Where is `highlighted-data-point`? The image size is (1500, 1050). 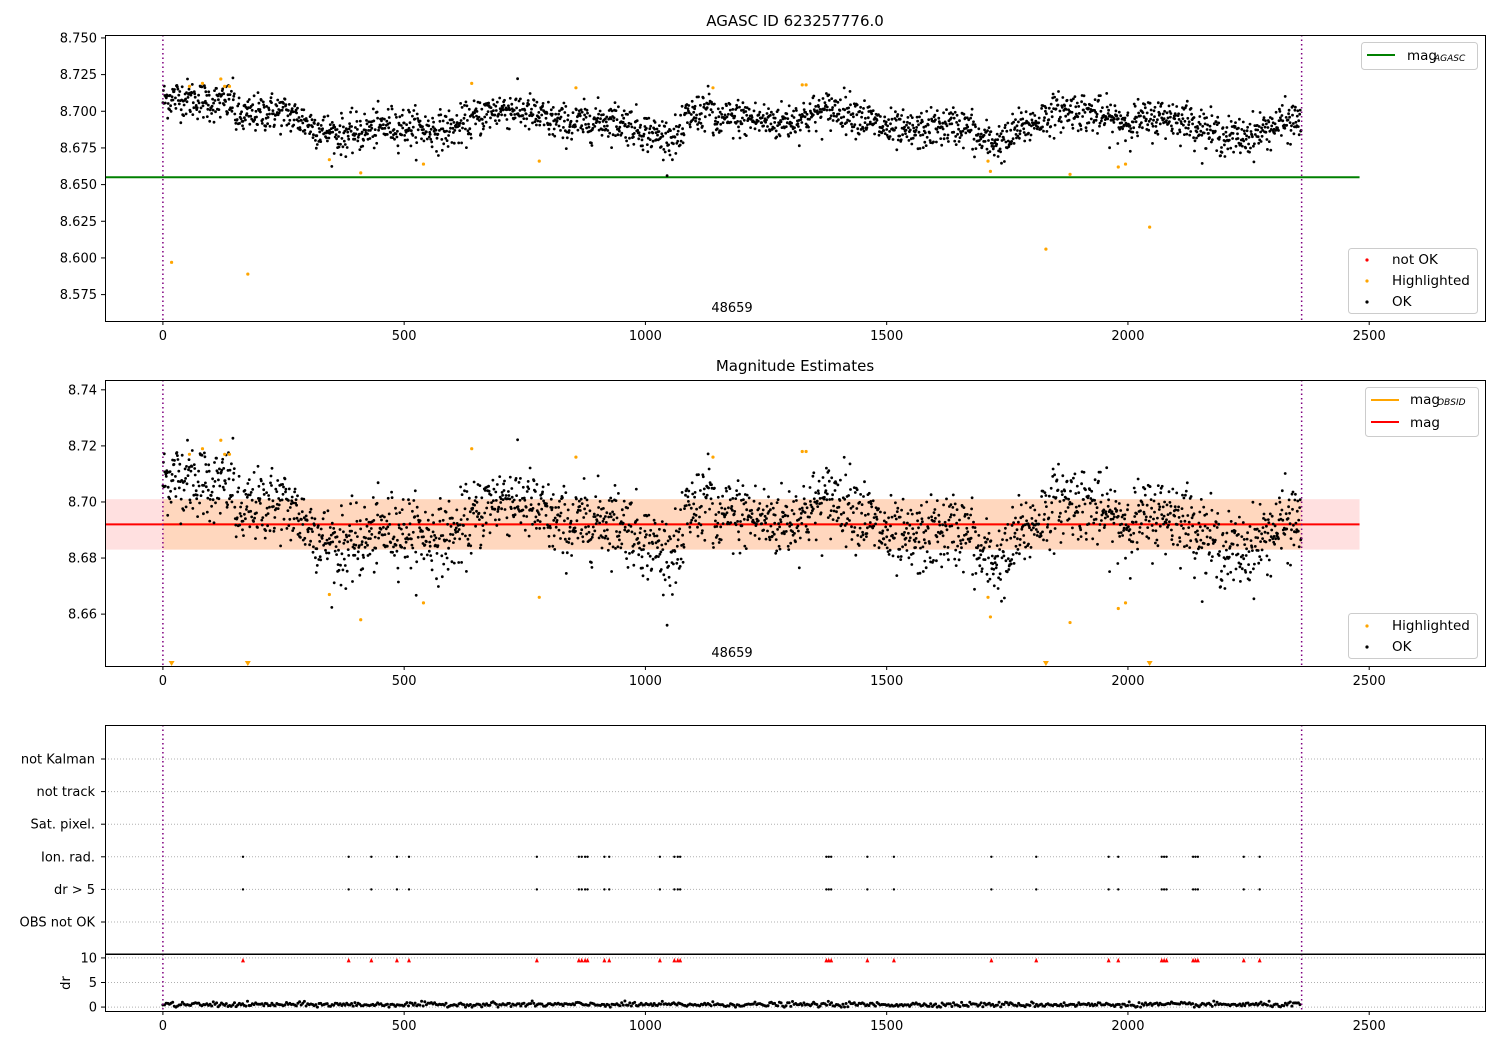 highlighted-data-point is located at coordinates (189, 86).